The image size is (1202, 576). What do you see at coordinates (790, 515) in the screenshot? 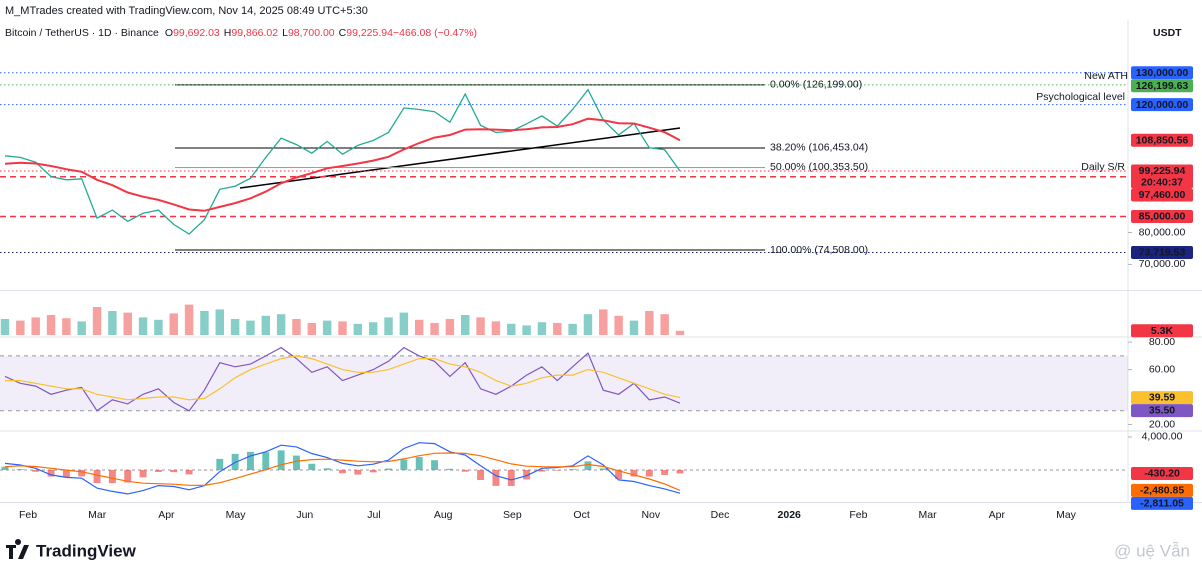
I see `x-tick-label: 2026` at bounding box center [790, 515].